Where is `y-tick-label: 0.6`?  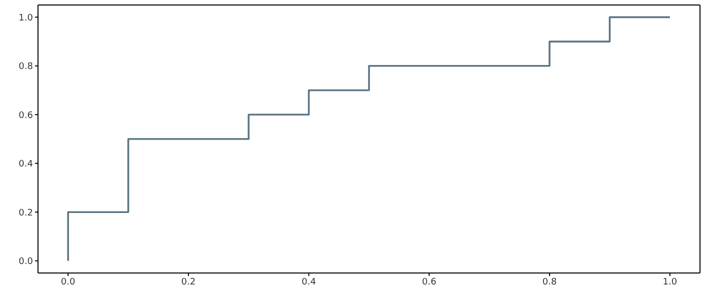
y-tick-label: 0.6 is located at coordinates (26, 115).